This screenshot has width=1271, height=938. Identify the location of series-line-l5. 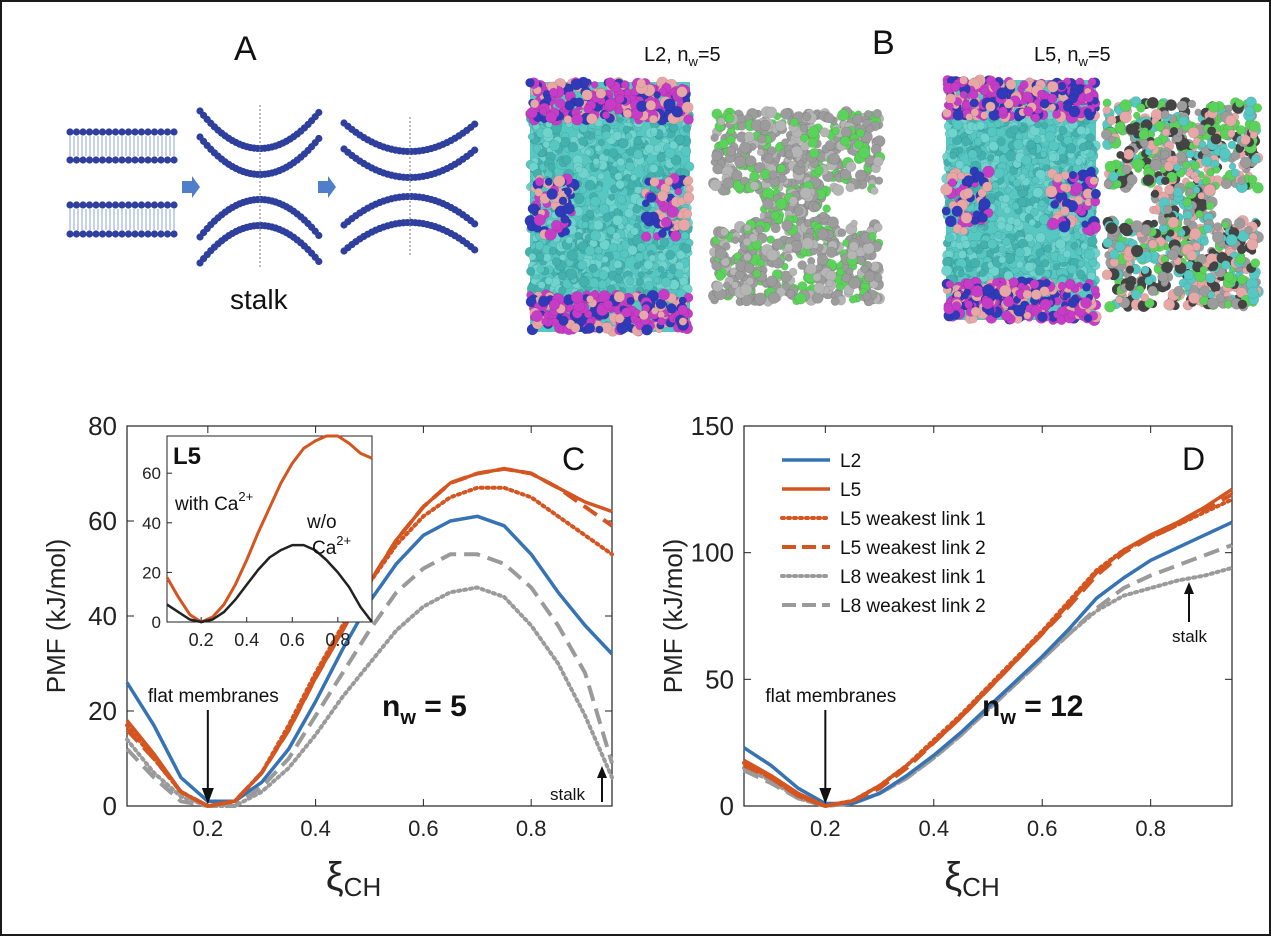
(988, 647).